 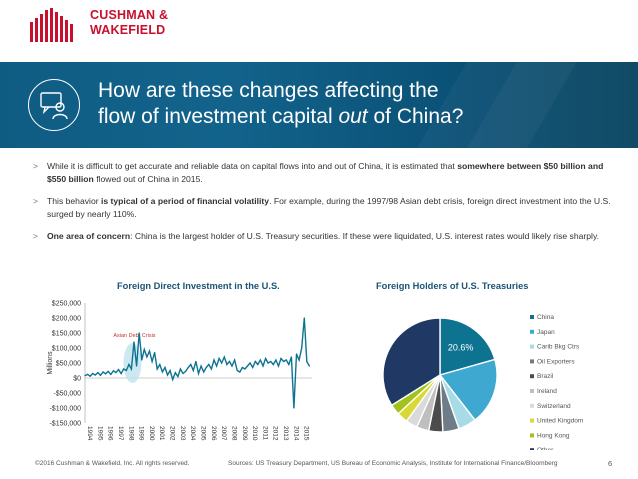 I want to click on fdi-series-line, so click(x=197, y=363).